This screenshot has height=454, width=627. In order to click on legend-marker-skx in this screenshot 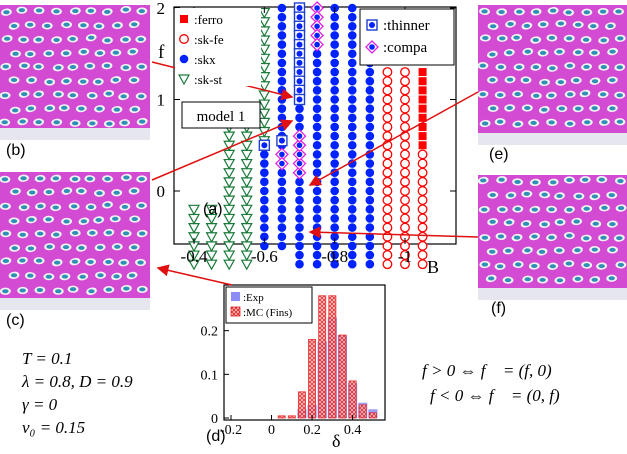, I will do `click(184, 59)`.